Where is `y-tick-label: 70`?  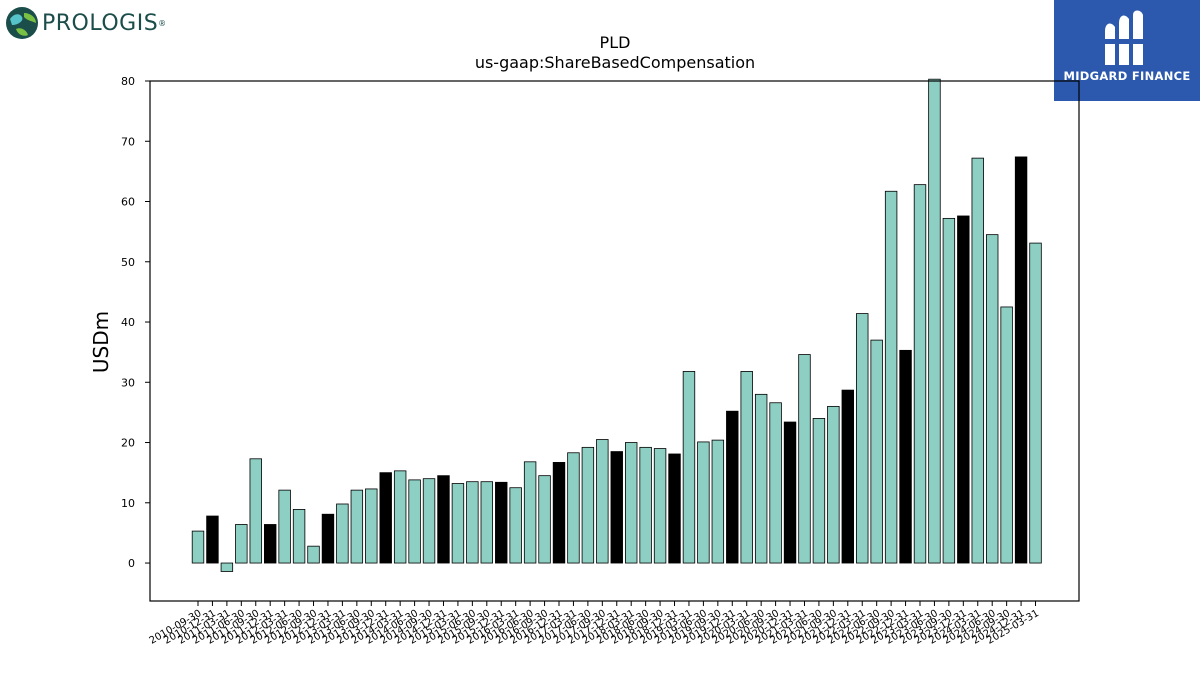 y-tick-label: 70 is located at coordinates (128, 141).